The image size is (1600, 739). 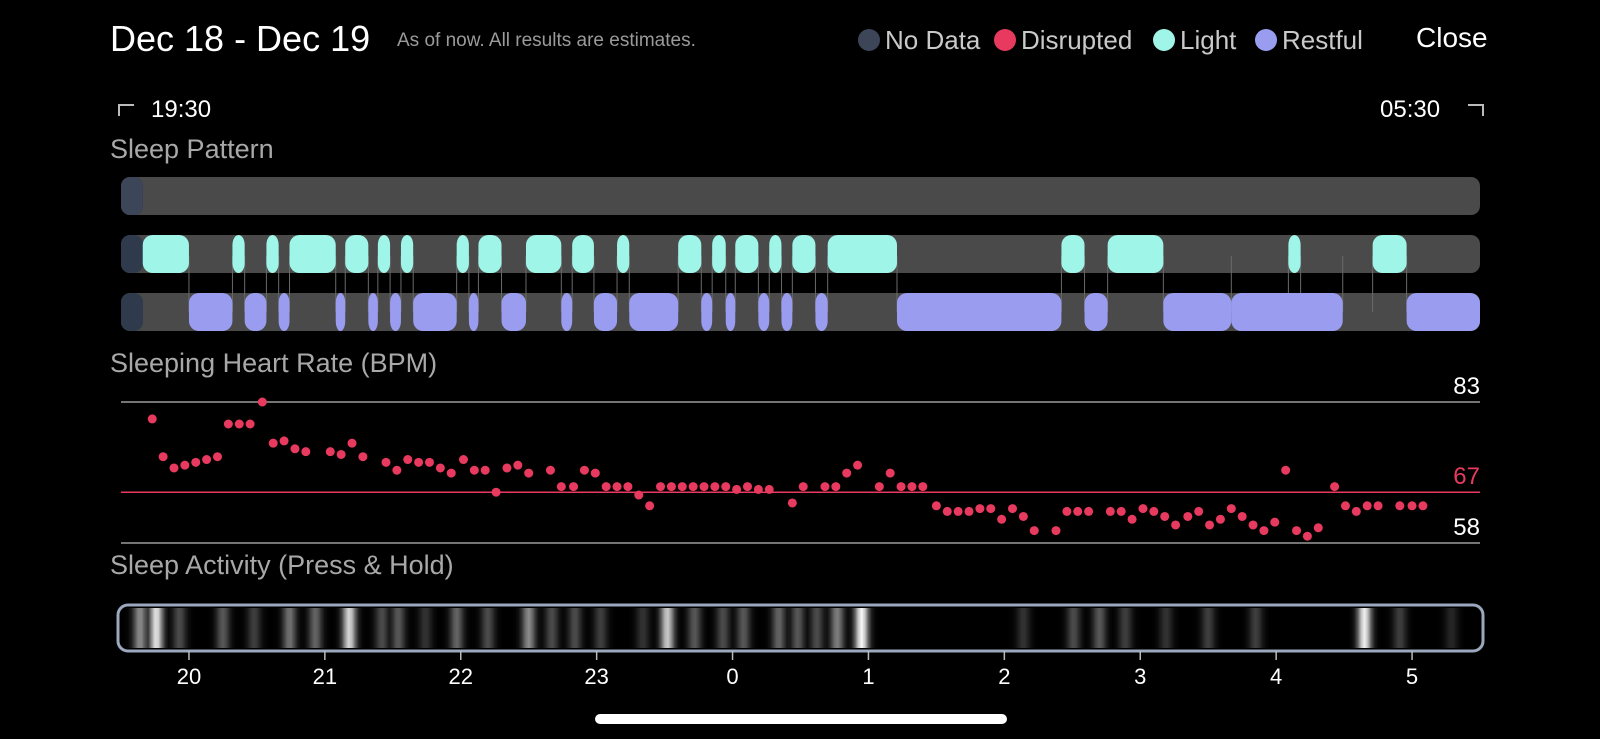 What do you see at coordinates (1164, 40) in the screenshot?
I see `light-dot-icon` at bounding box center [1164, 40].